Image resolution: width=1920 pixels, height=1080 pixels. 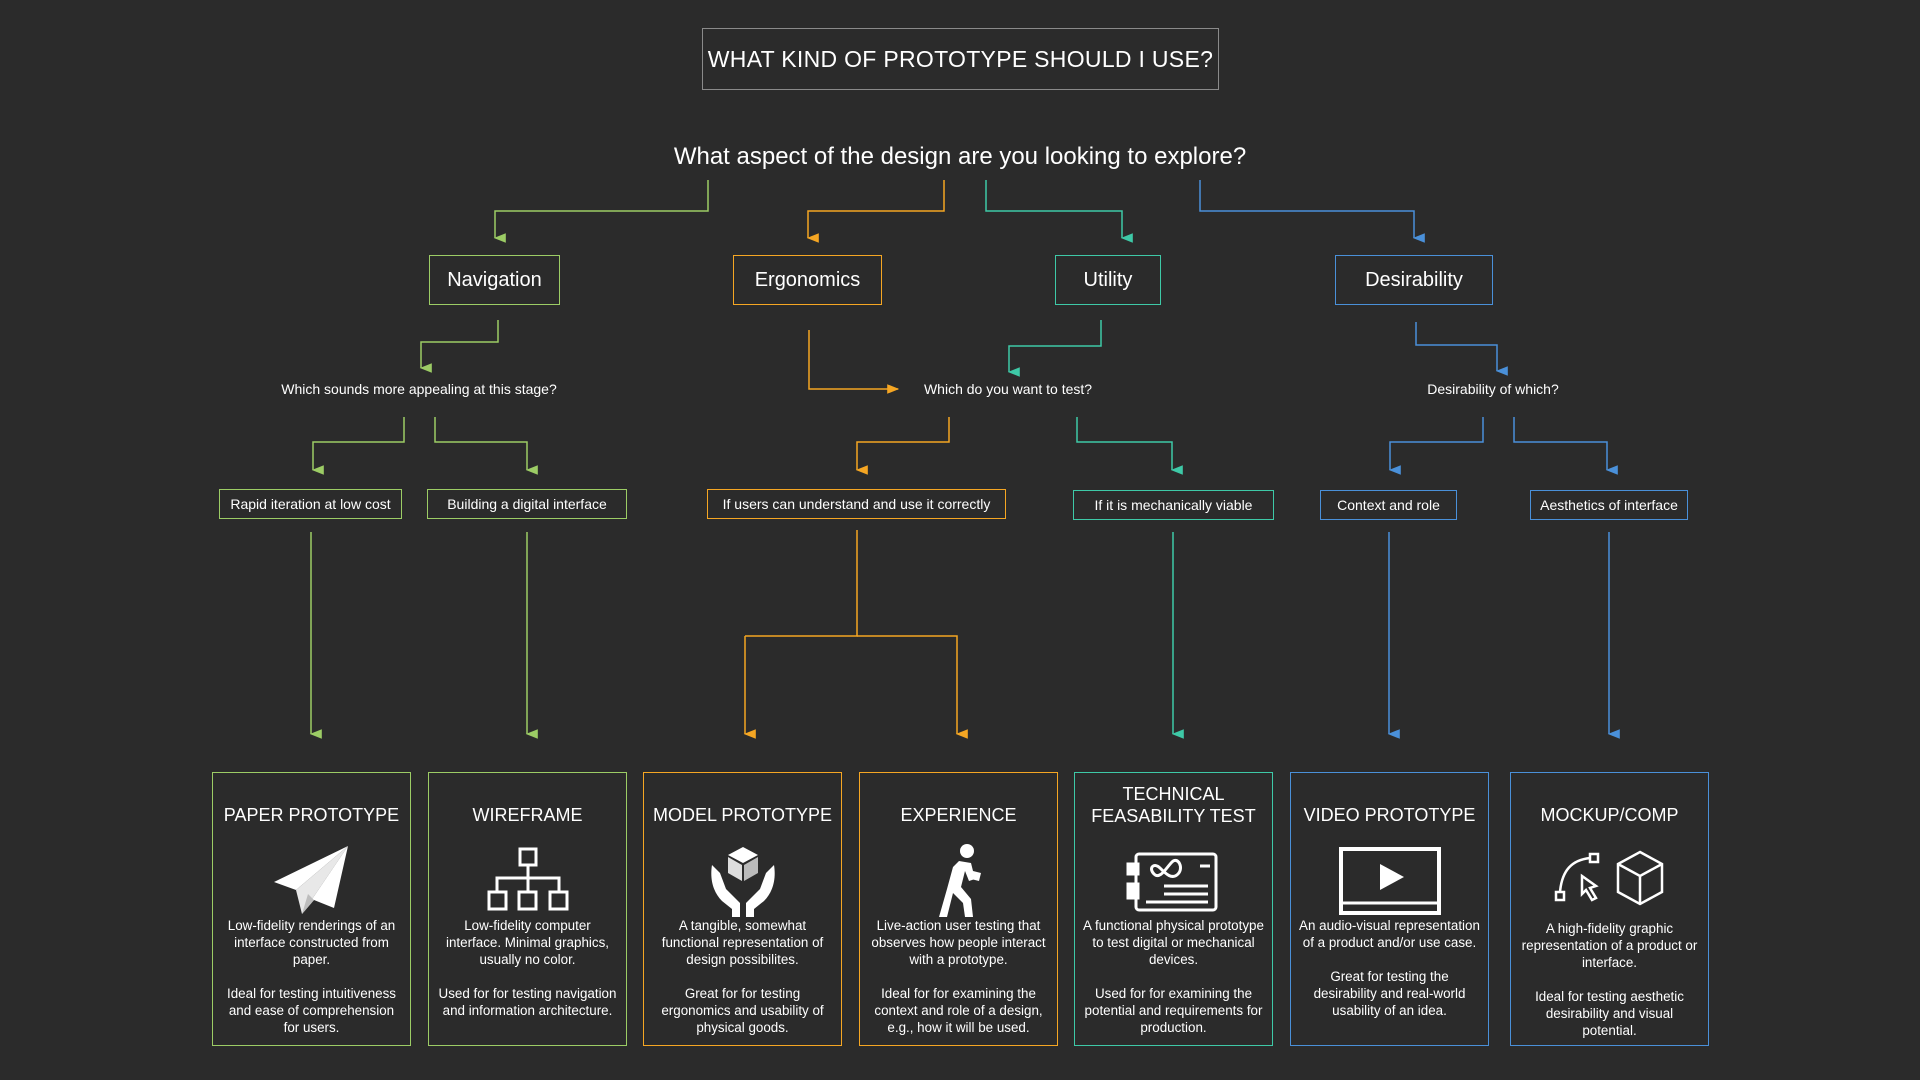 I want to click on connector-digital, so click(x=486, y=446).